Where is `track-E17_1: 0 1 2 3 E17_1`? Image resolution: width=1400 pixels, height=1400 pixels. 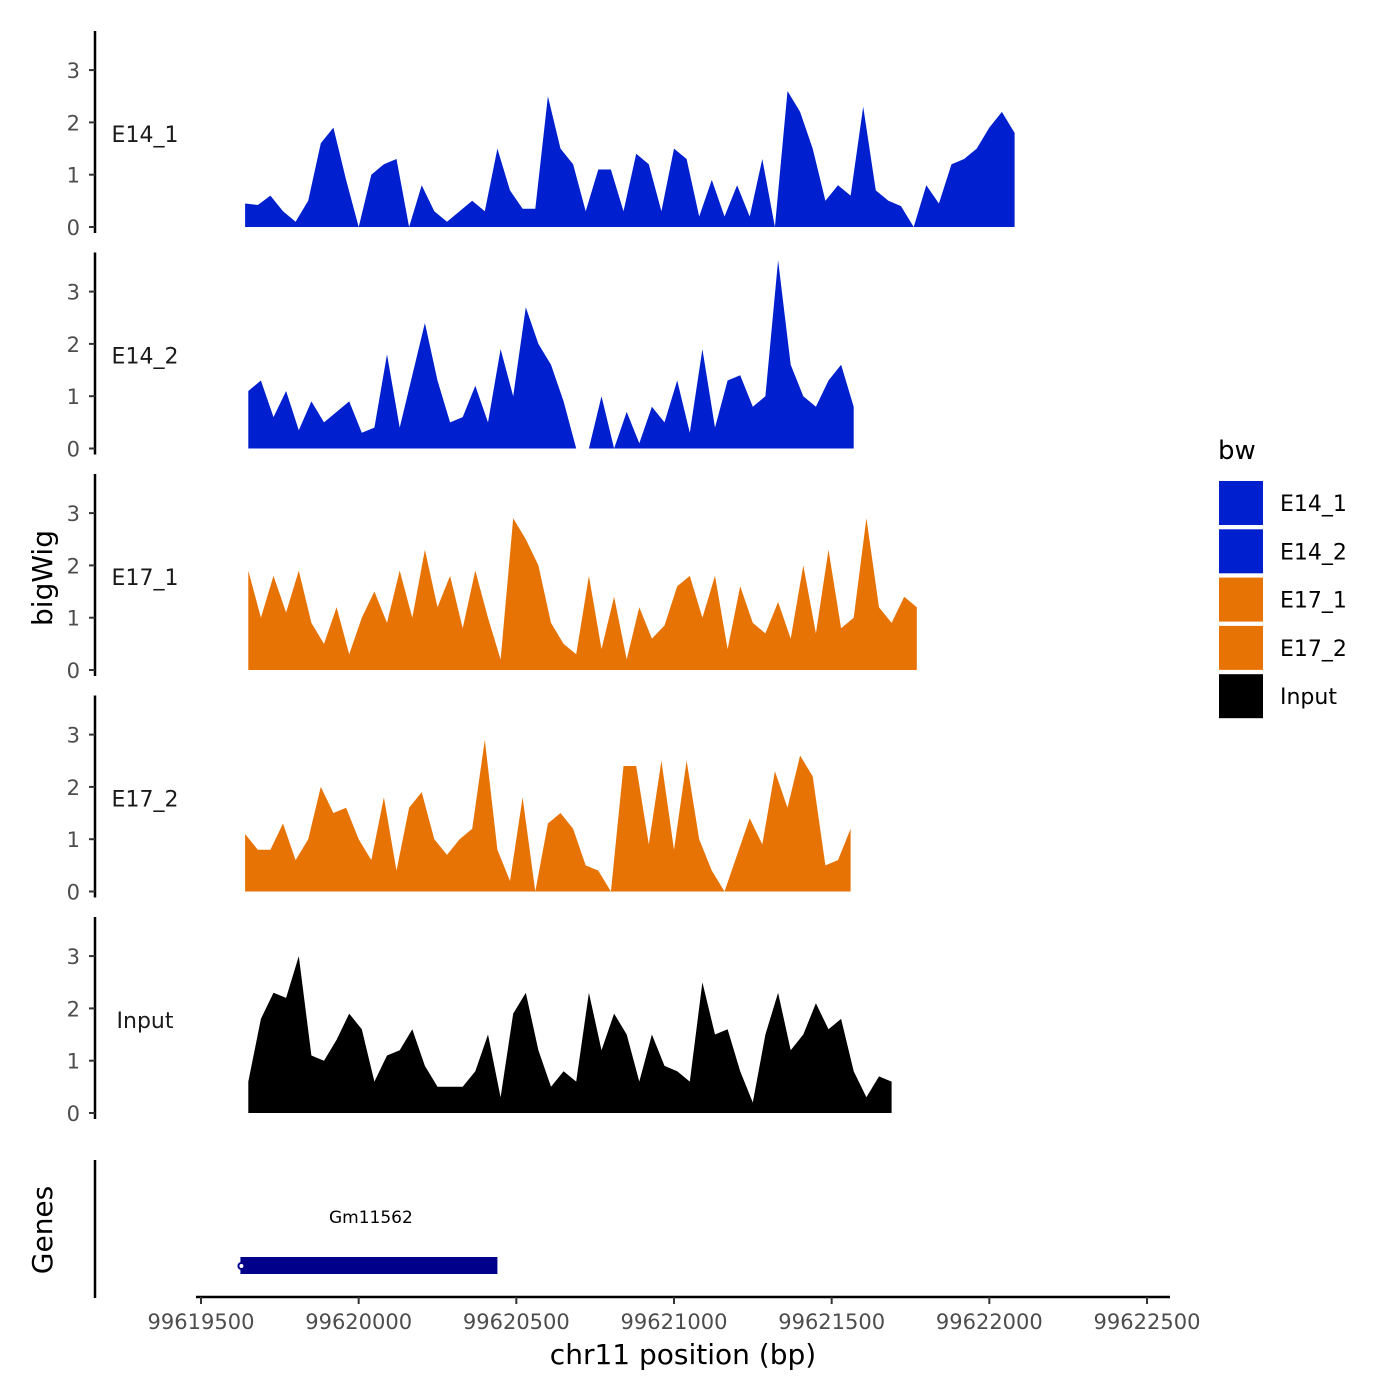
track-E17_1: 0 1 2 3 E17_1 is located at coordinates (492, 578).